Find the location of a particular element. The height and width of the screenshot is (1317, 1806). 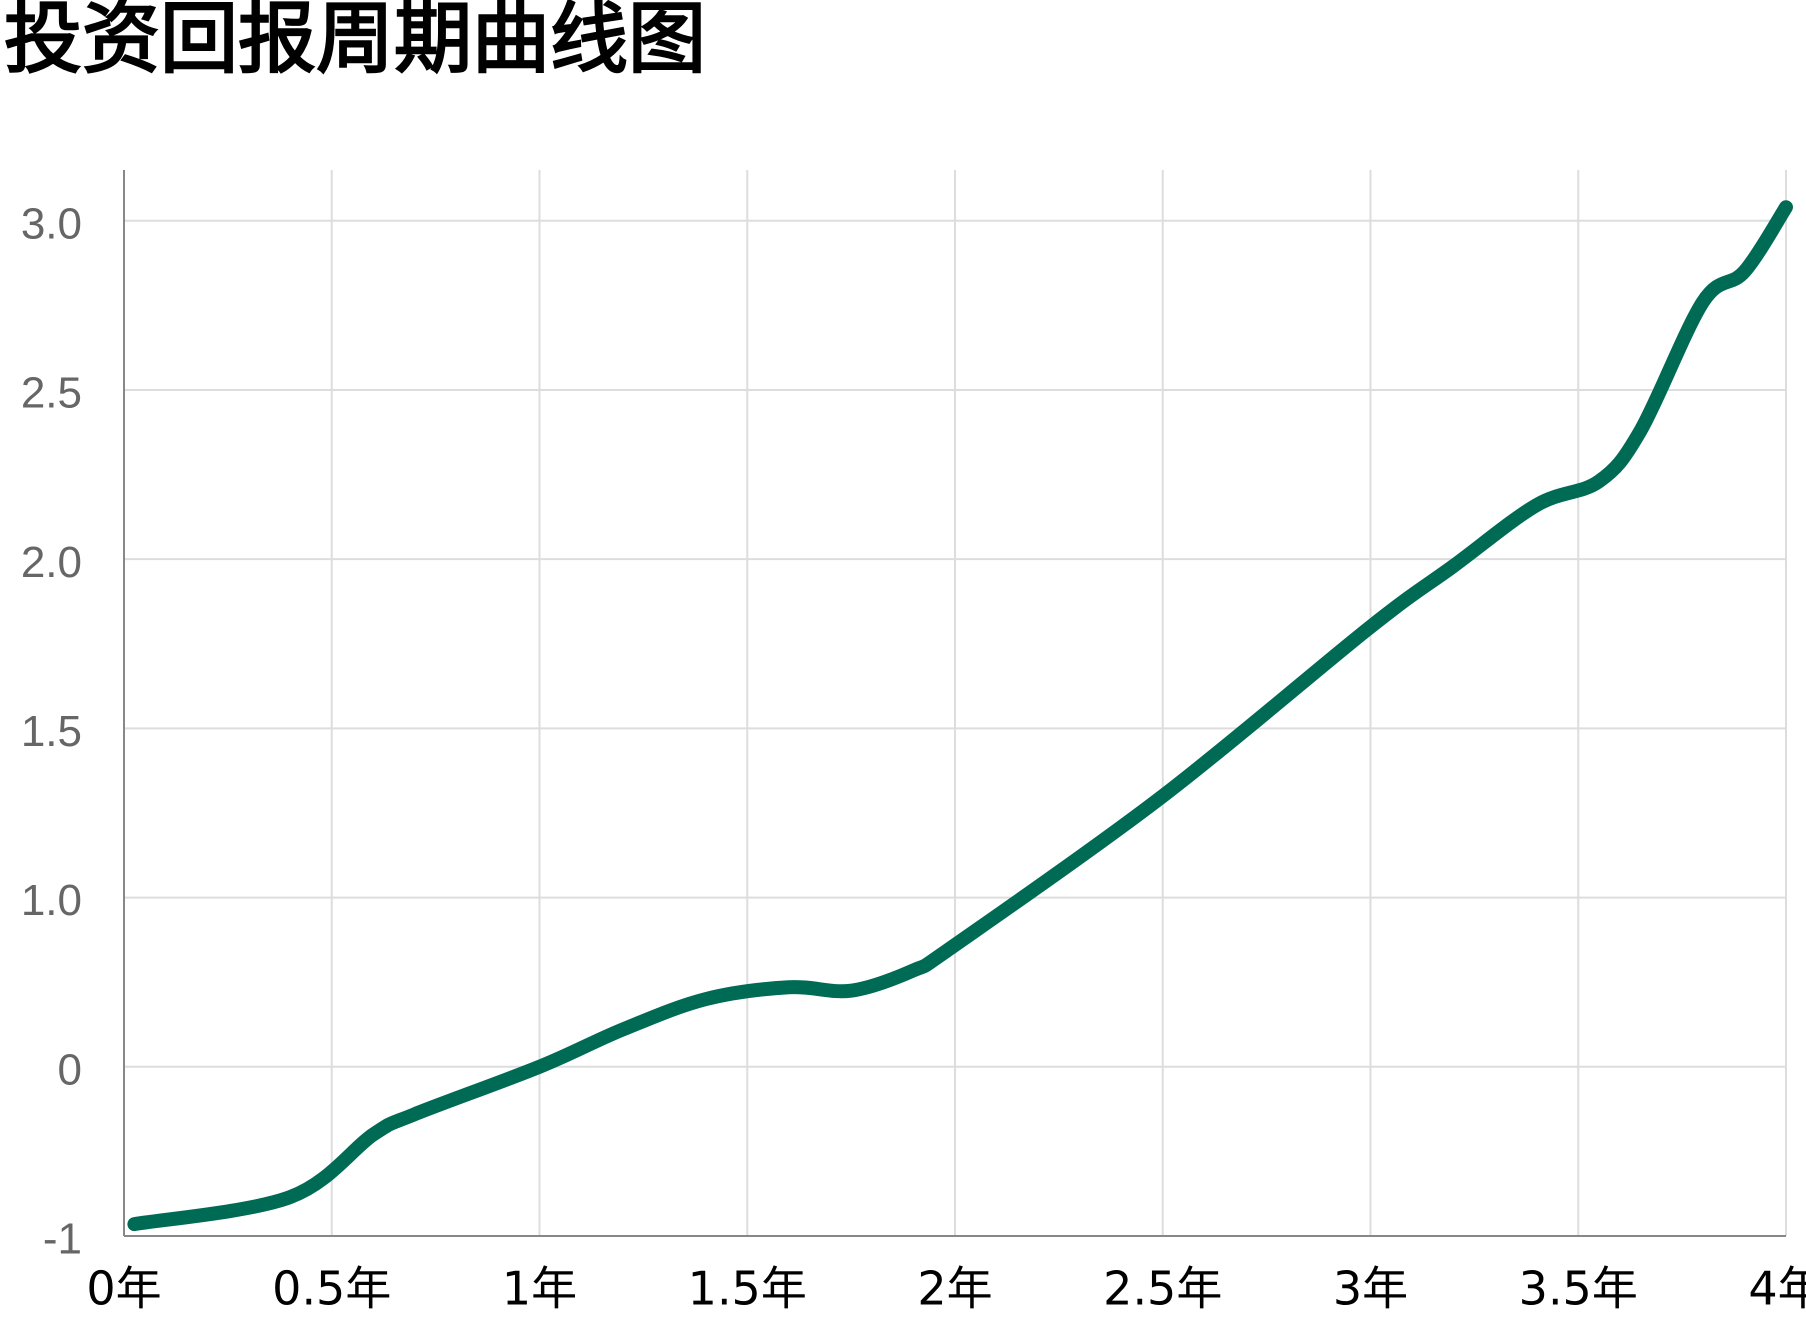

chart-title: 投资回报周期曲线图 is located at coordinates (355, 42).